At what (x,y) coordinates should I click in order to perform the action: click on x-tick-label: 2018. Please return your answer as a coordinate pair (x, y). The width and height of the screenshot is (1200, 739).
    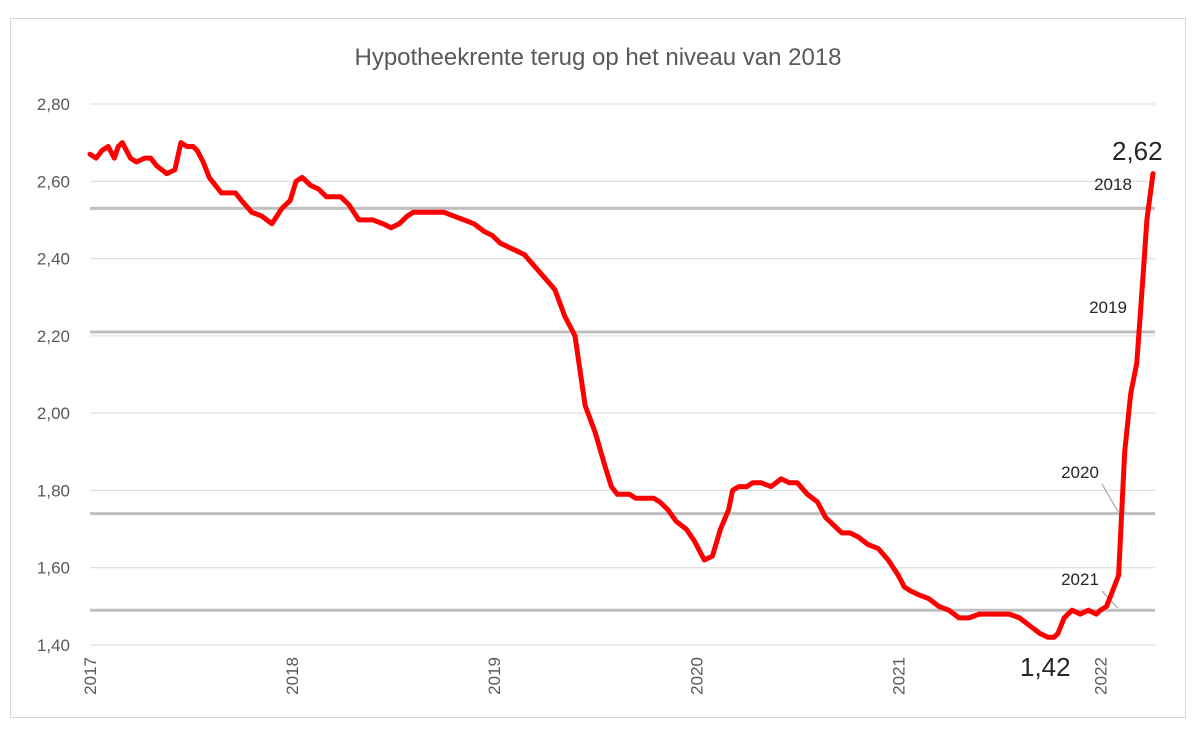
    Looking at the image, I should click on (292, 676).